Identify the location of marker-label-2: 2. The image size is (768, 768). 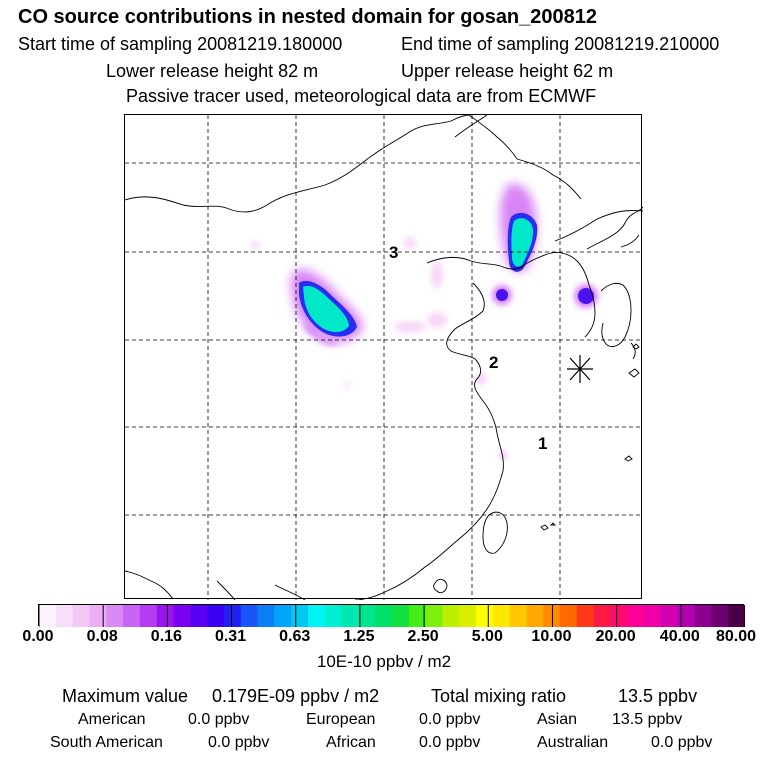
(493, 362).